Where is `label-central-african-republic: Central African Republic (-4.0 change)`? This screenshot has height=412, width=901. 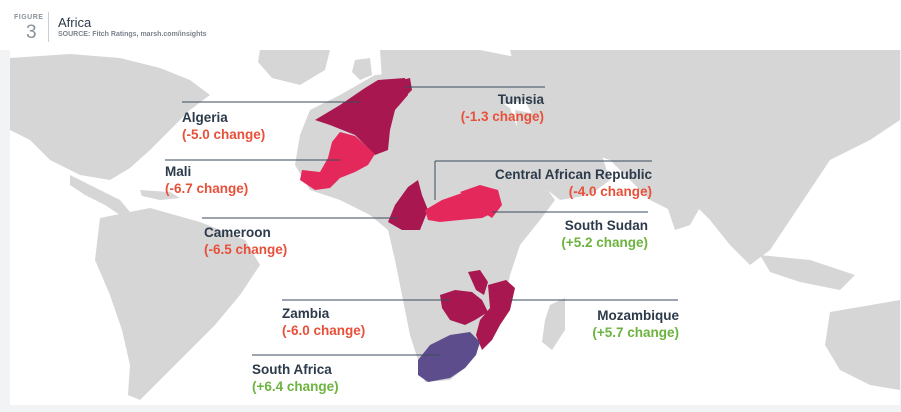 label-central-african-republic: Central African Republic (-4.0 change) is located at coordinates (556, 183).